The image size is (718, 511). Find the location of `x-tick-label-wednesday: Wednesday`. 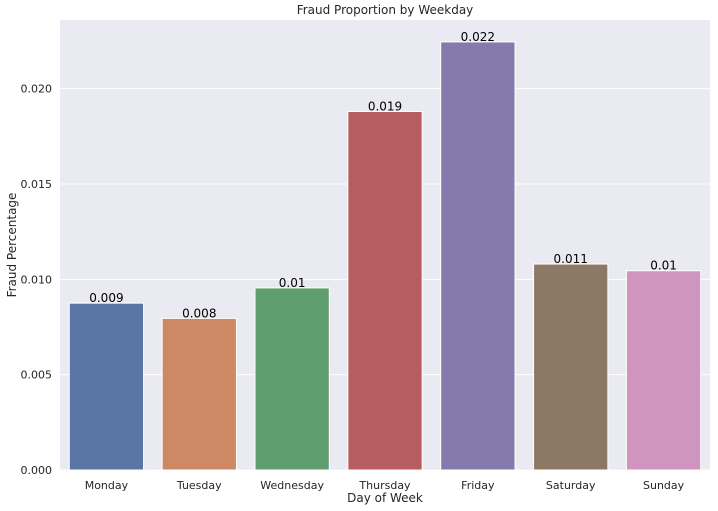

x-tick-label-wednesday: Wednesday is located at coordinates (292, 485).